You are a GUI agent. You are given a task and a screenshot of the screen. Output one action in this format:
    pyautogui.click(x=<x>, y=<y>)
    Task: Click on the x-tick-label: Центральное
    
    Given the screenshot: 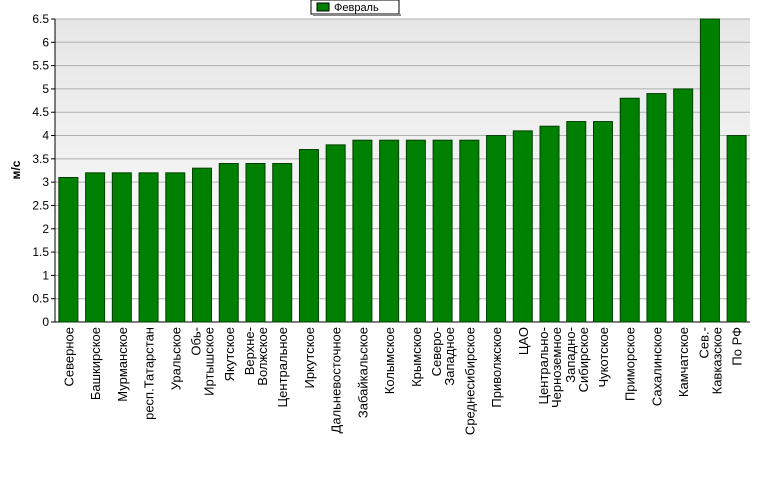 What is the action you would take?
    pyautogui.click(x=282, y=367)
    